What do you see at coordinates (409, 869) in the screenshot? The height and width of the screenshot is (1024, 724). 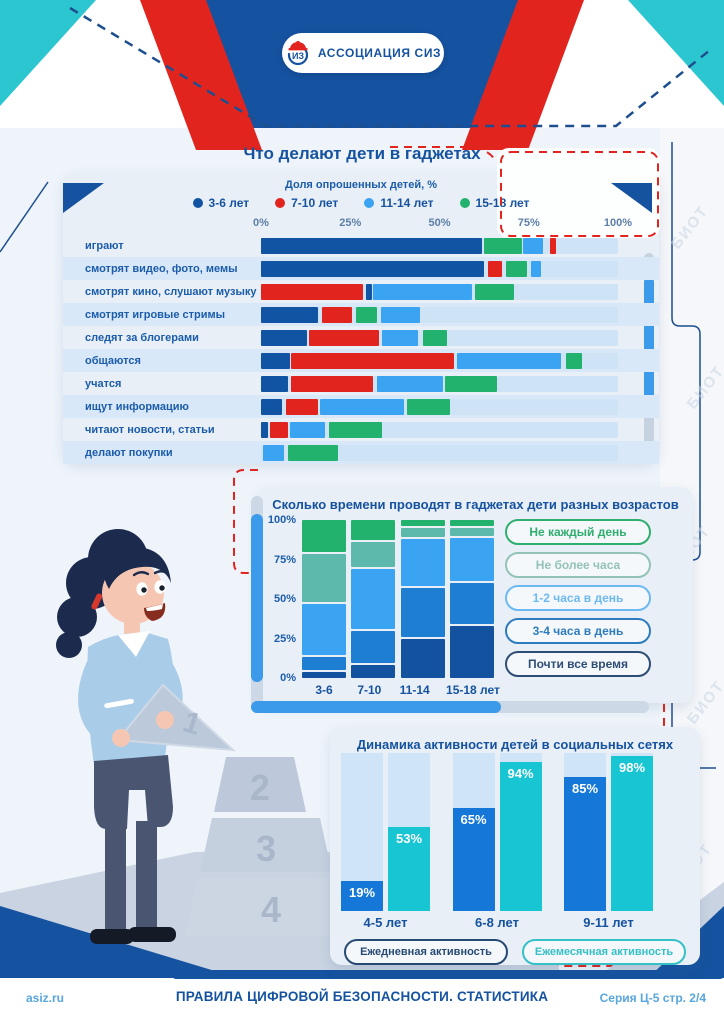 I see `bar: 53%` at bounding box center [409, 869].